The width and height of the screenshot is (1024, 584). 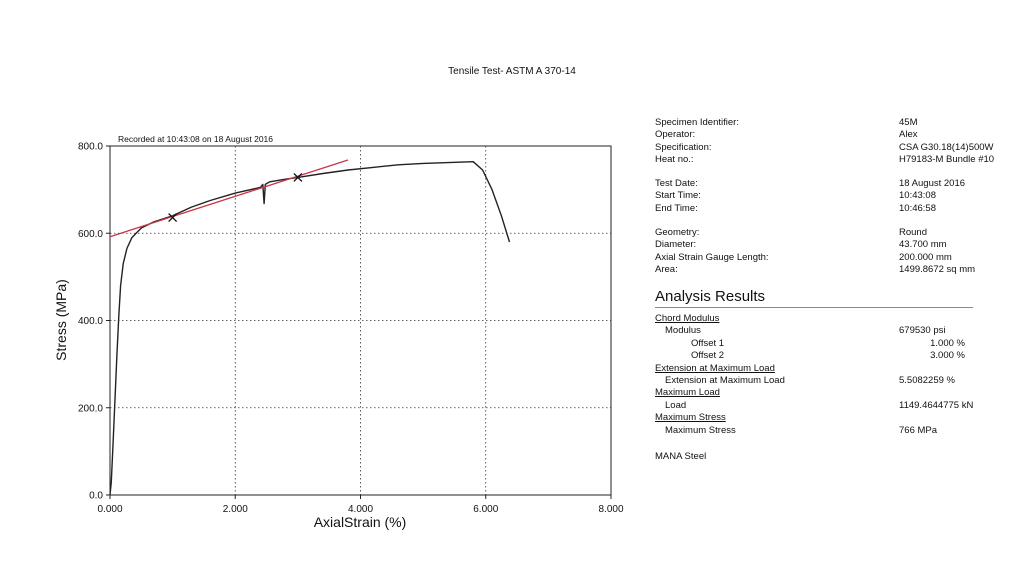 I want to click on x-axis-title: AxialStrain (%), so click(x=360, y=522).